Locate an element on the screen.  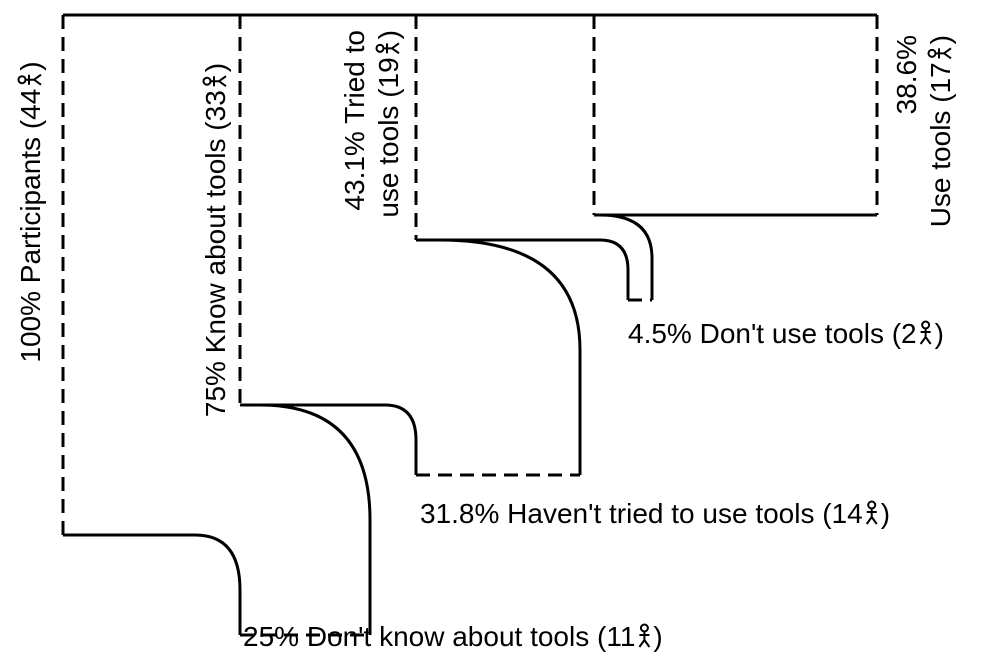
know-label: 75% Know about tools (33) is located at coordinates (215, 240).